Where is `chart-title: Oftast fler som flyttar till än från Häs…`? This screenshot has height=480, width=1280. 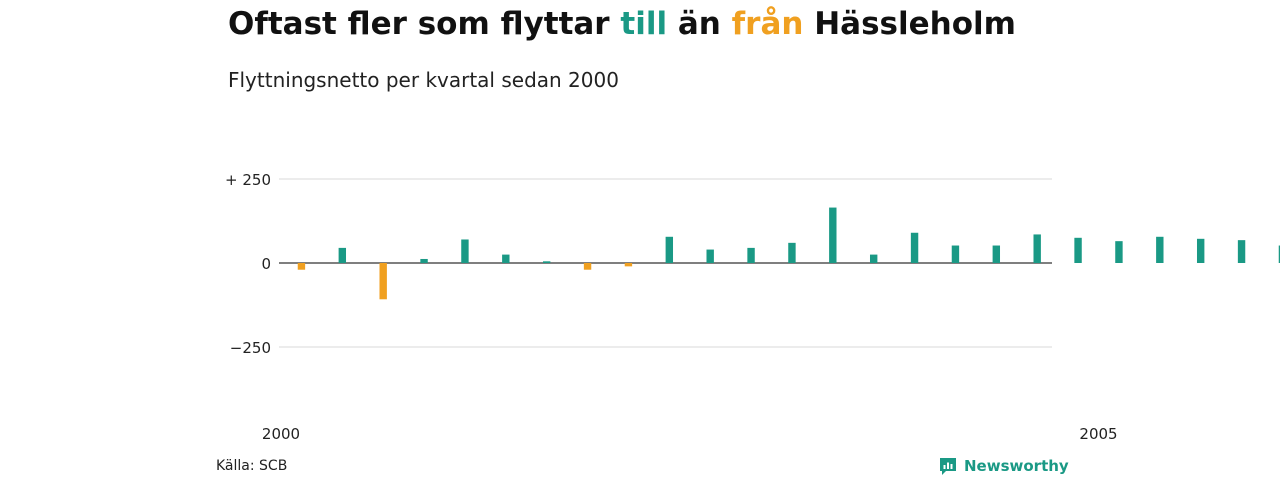
chart-title: Oftast fler som flyttar till än från Häs… is located at coordinates (622, 24).